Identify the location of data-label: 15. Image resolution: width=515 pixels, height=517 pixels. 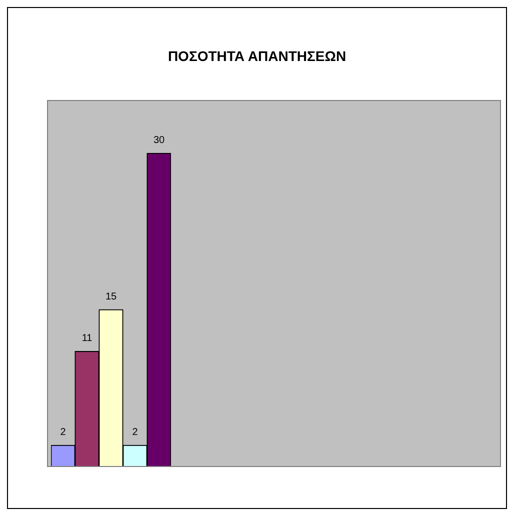
(111, 296).